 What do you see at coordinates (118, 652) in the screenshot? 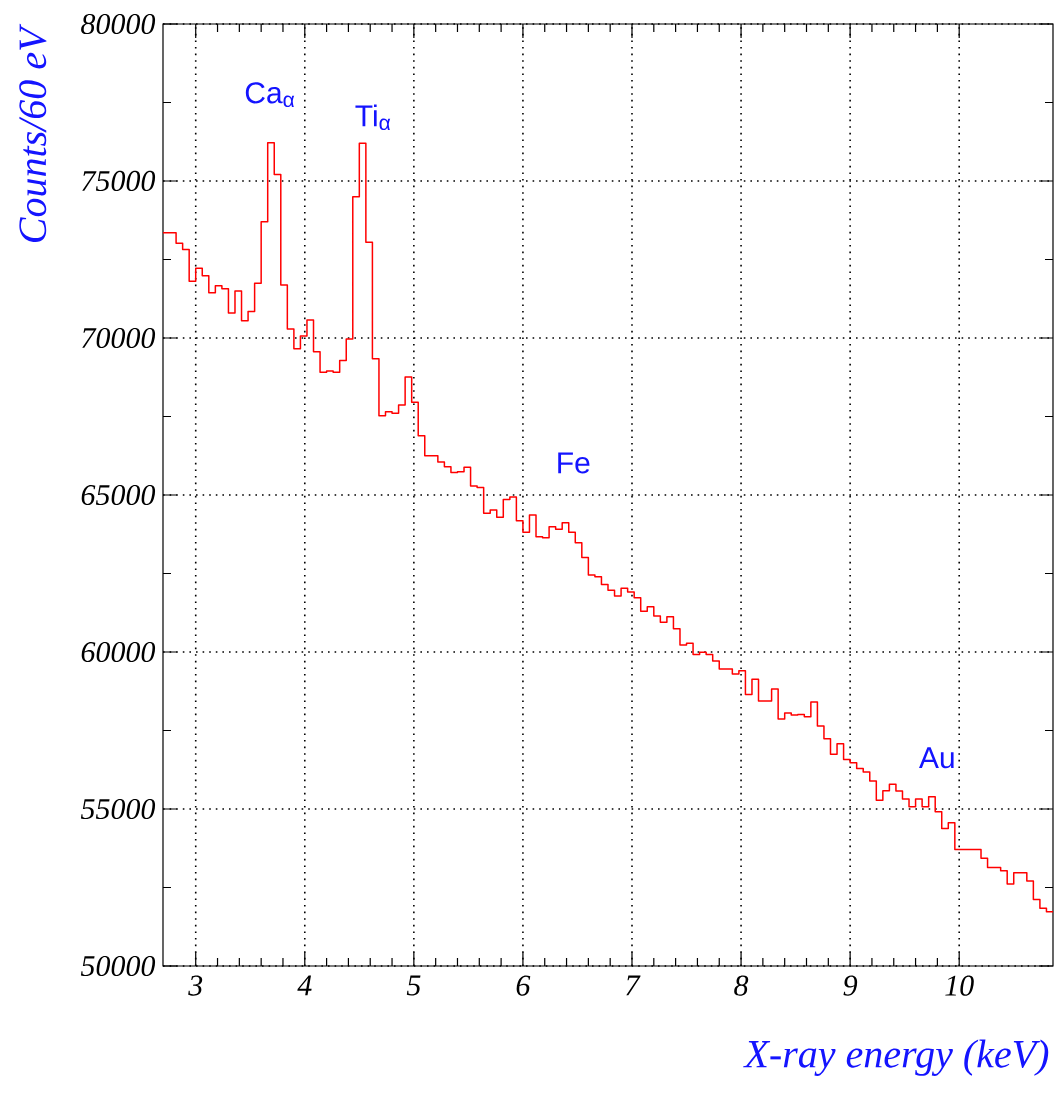
I see `y-tick-label: 60000` at bounding box center [118, 652].